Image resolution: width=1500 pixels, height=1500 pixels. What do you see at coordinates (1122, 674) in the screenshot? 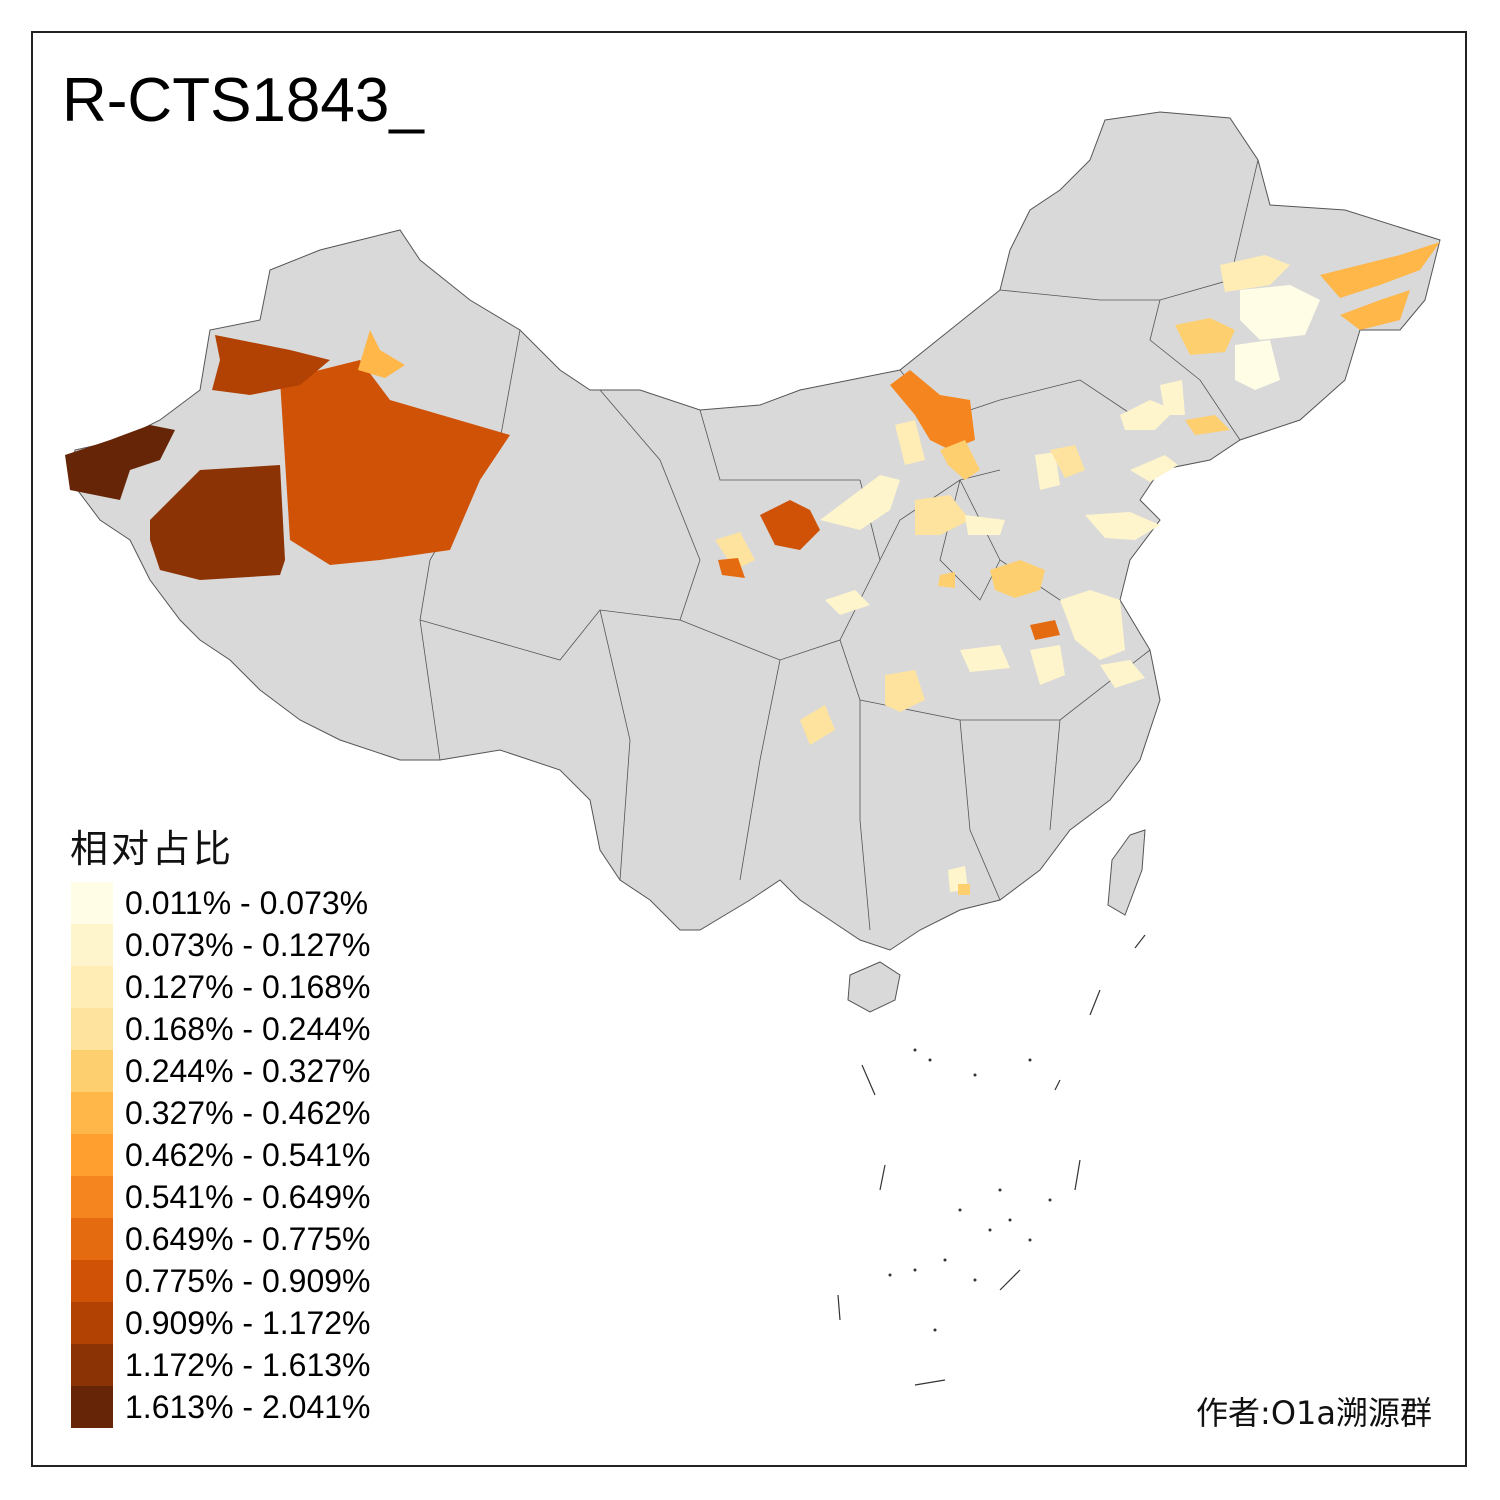
I see `region-jiangsu-south` at bounding box center [1122, 674].